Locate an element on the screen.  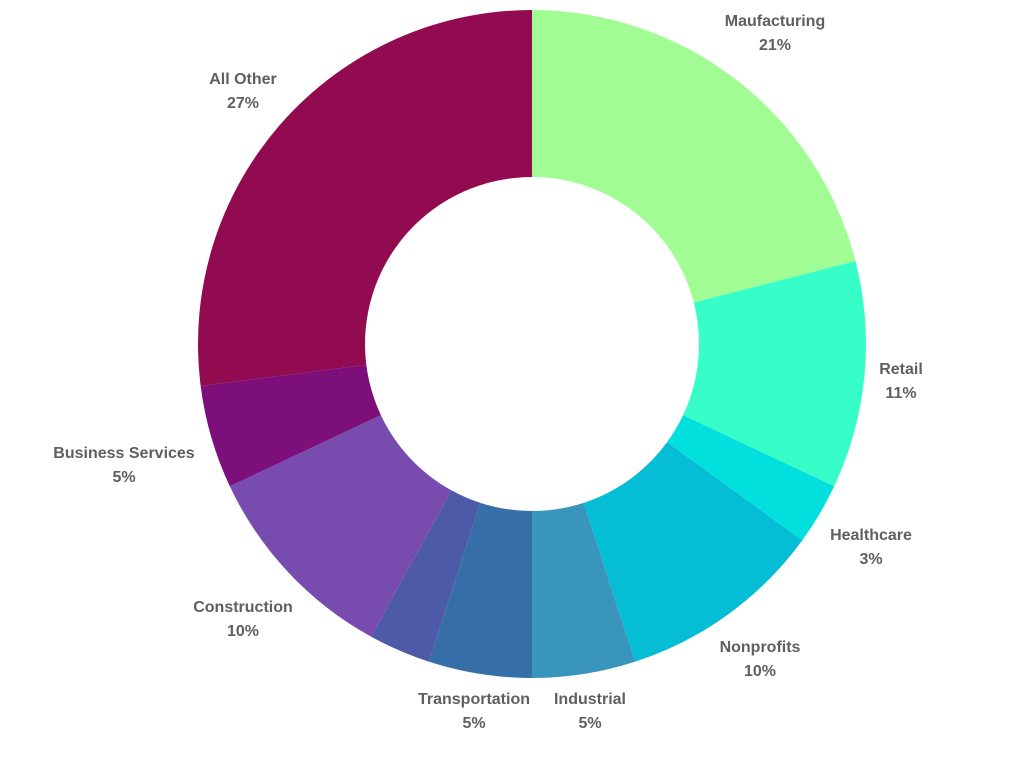
slice-percent-nonprofits: 10% is located at coordinates (760, 671).